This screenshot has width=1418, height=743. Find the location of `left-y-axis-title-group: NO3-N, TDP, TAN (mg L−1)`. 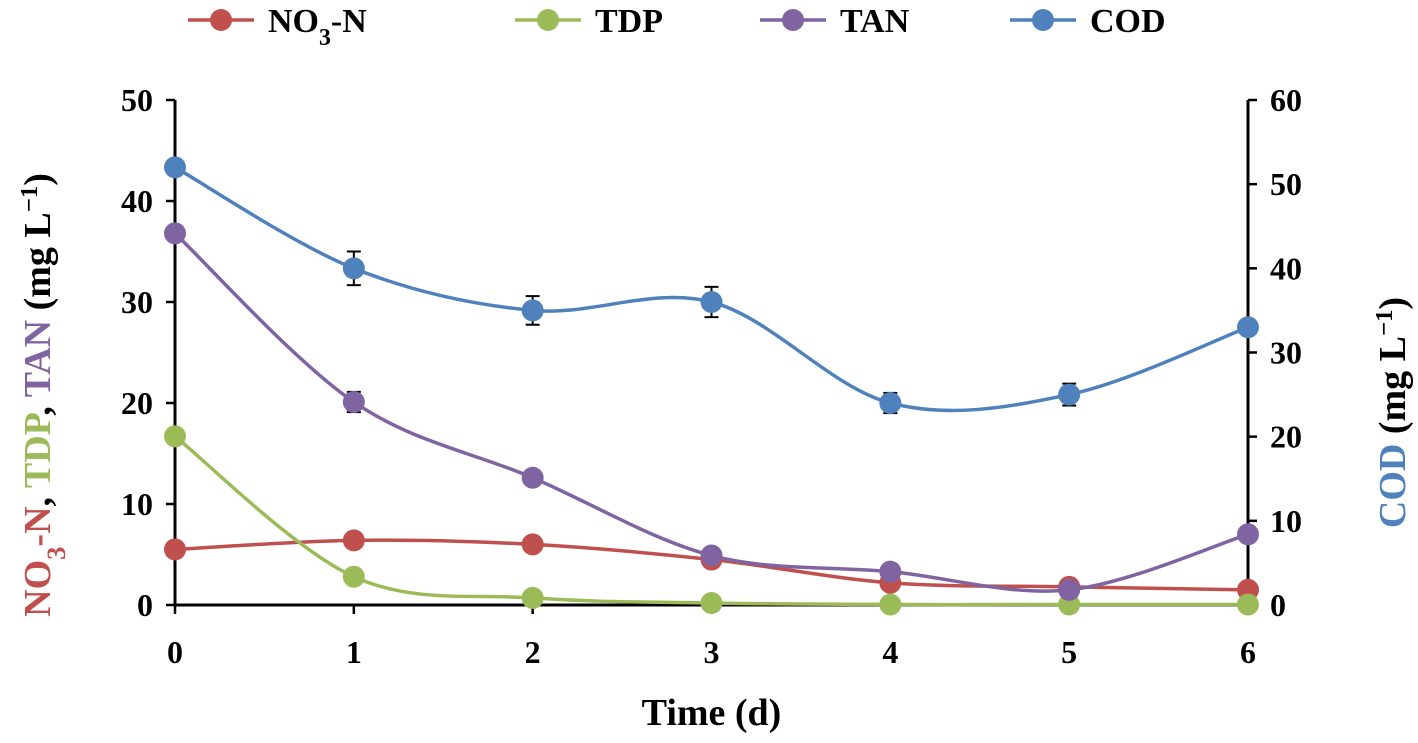

left-y-axis-title-group: NO3-N, TDP, TAN (mg L−1) is located at coordinates (44, 395).